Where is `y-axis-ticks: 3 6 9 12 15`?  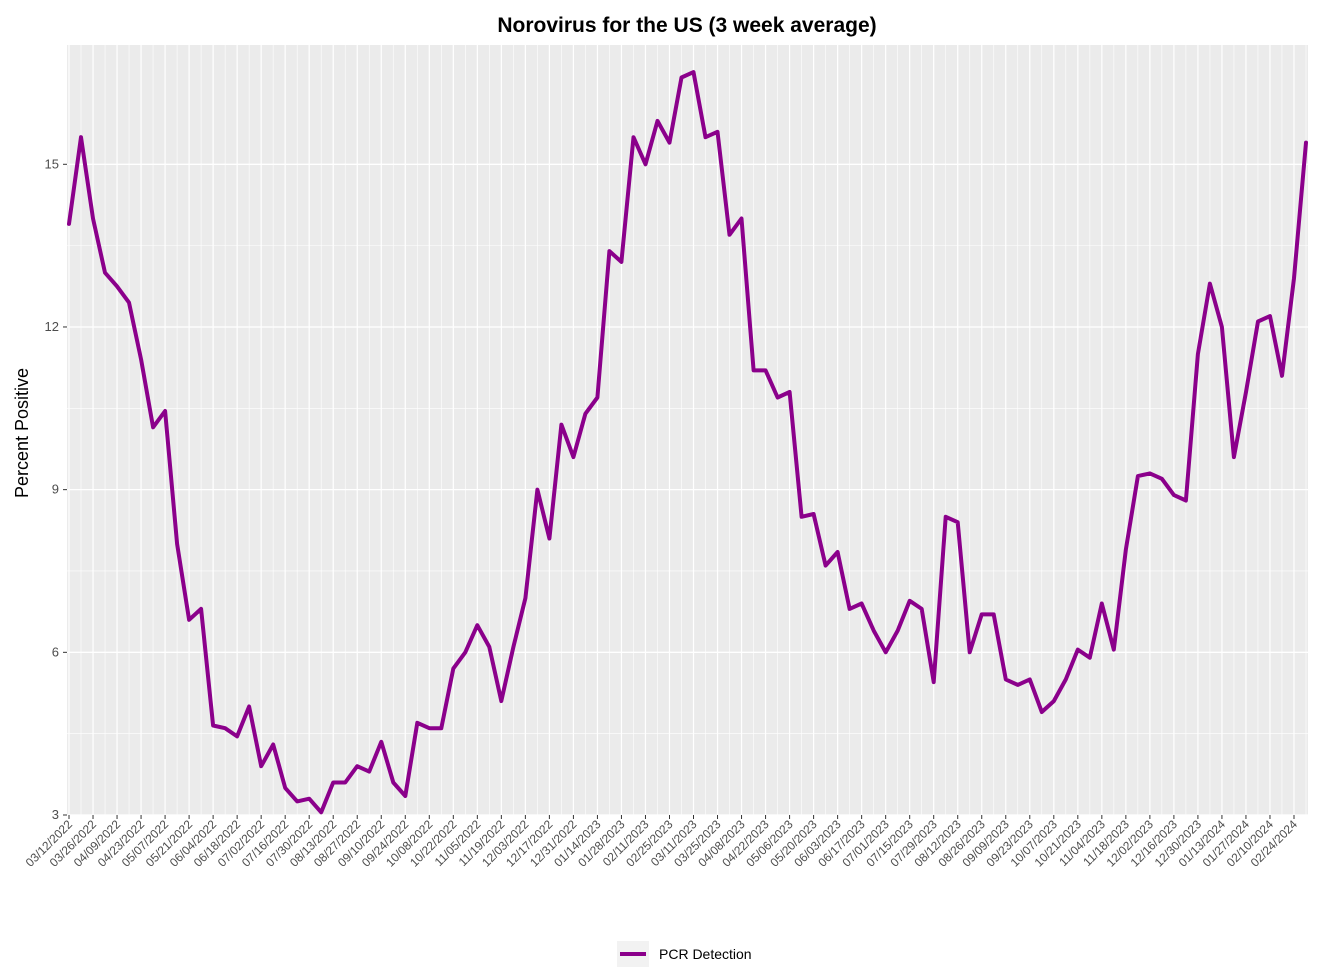
y-axis-ticks: 3 6 9 12 15 is located at coordinates (56, 489).